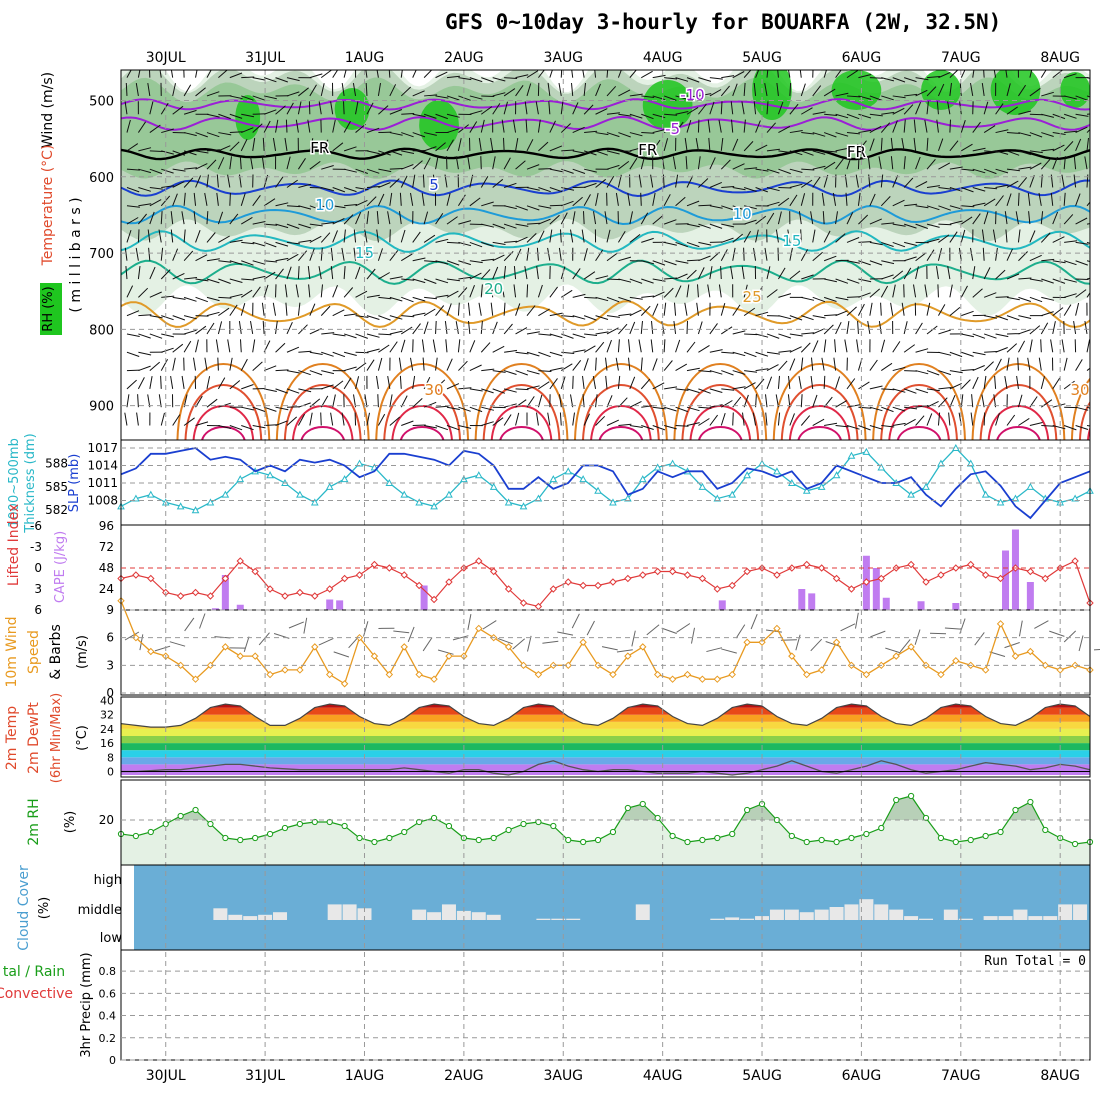 This screenshot has height=1100, width=1100. What do you see at coordinates (752, 297) in the screenshot?
I see `isotherm-label: 25` at bounding box center [752, 297].